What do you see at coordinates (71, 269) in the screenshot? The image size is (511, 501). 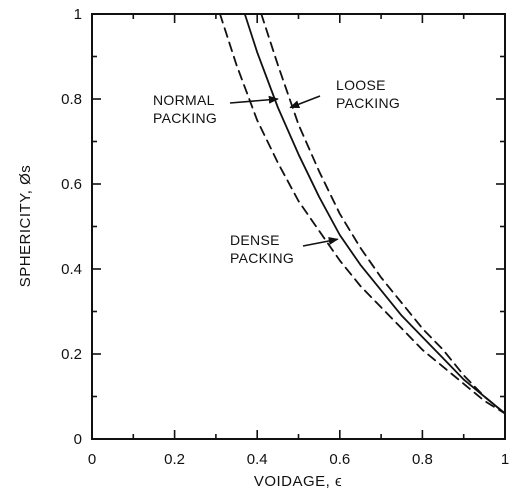 I see `y-tick-label: 0.4` at bounding box center [71, 269].